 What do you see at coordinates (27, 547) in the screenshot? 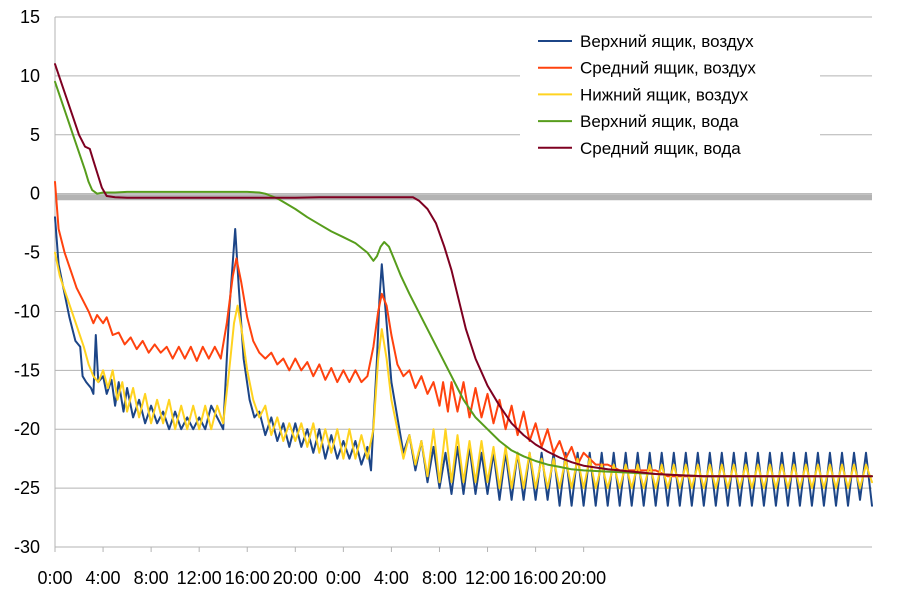
I see `y-tick-label: -30` at bounding box center [27, 547].